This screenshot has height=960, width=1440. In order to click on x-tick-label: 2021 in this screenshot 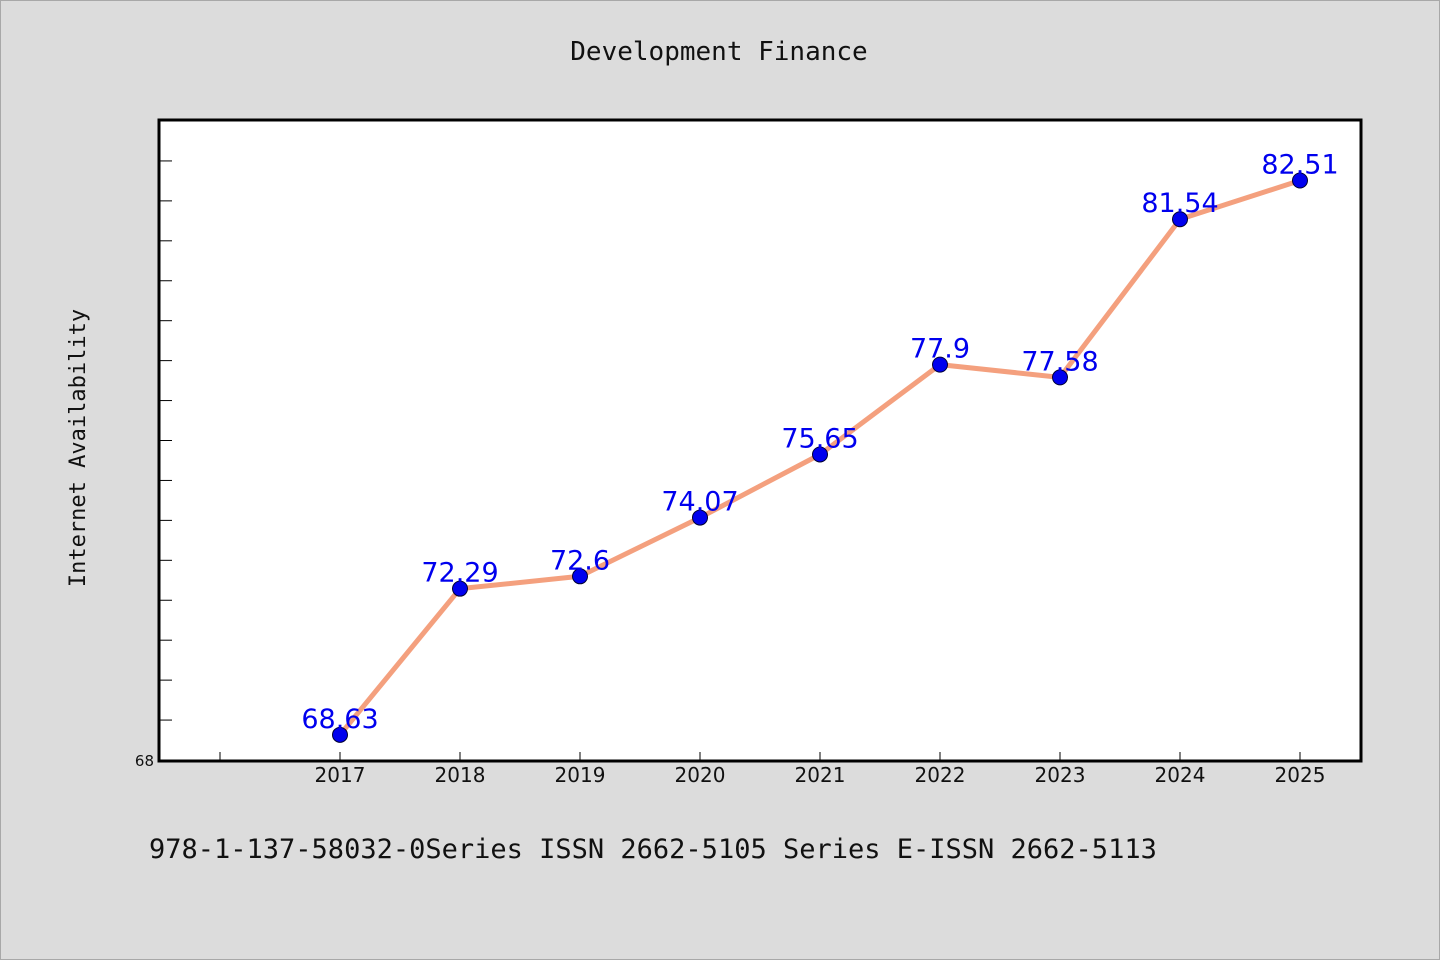, I will do `click(820, 775)`.